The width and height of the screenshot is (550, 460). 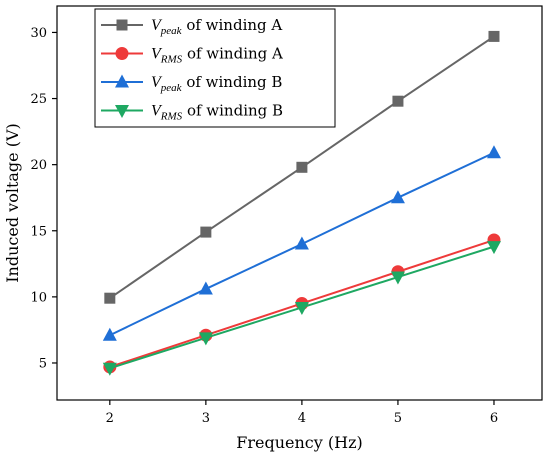 What do you see at coordinates (43, 363) in the screenshot?
I see `y-tick-label: 5` at bounding box center [43, 363].